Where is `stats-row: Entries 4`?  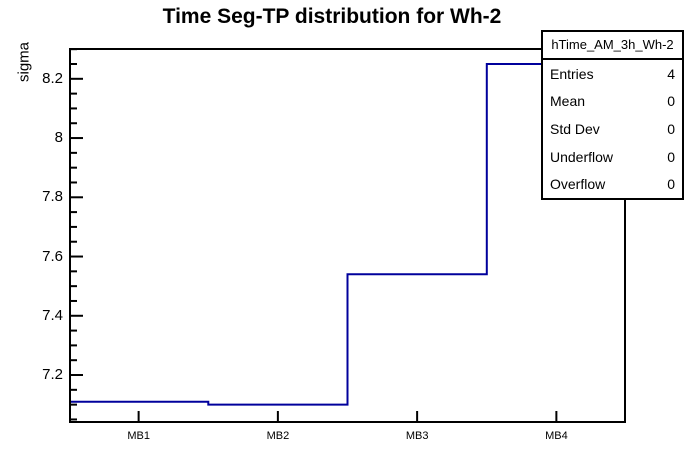
stats-row: Entries 4 is located at coordinates (612, 74).